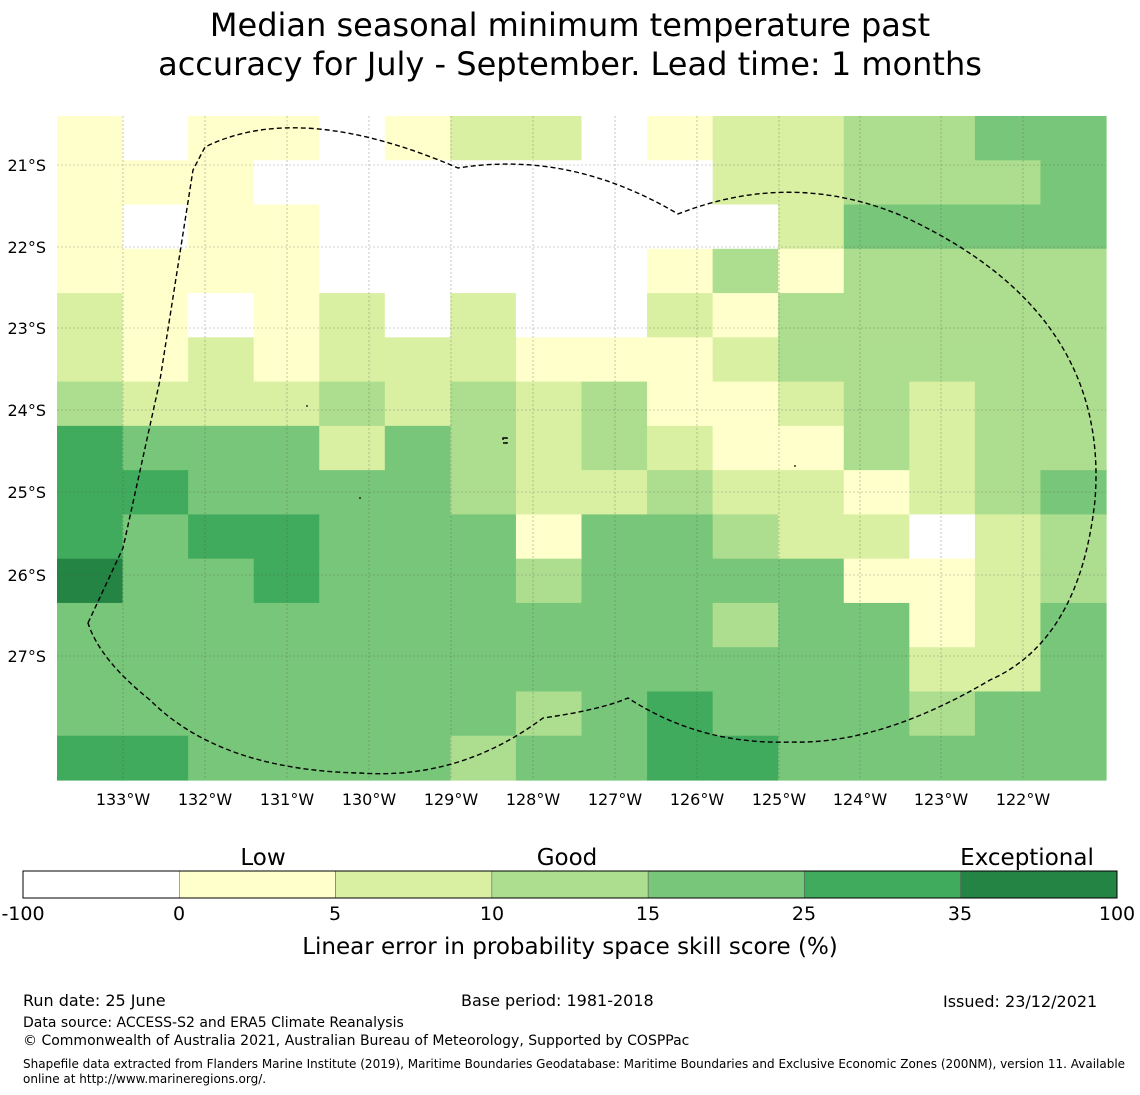 This screenshot has height=1095, width=1140. I want to click on lat-label: 24°S, so click(26, 410).